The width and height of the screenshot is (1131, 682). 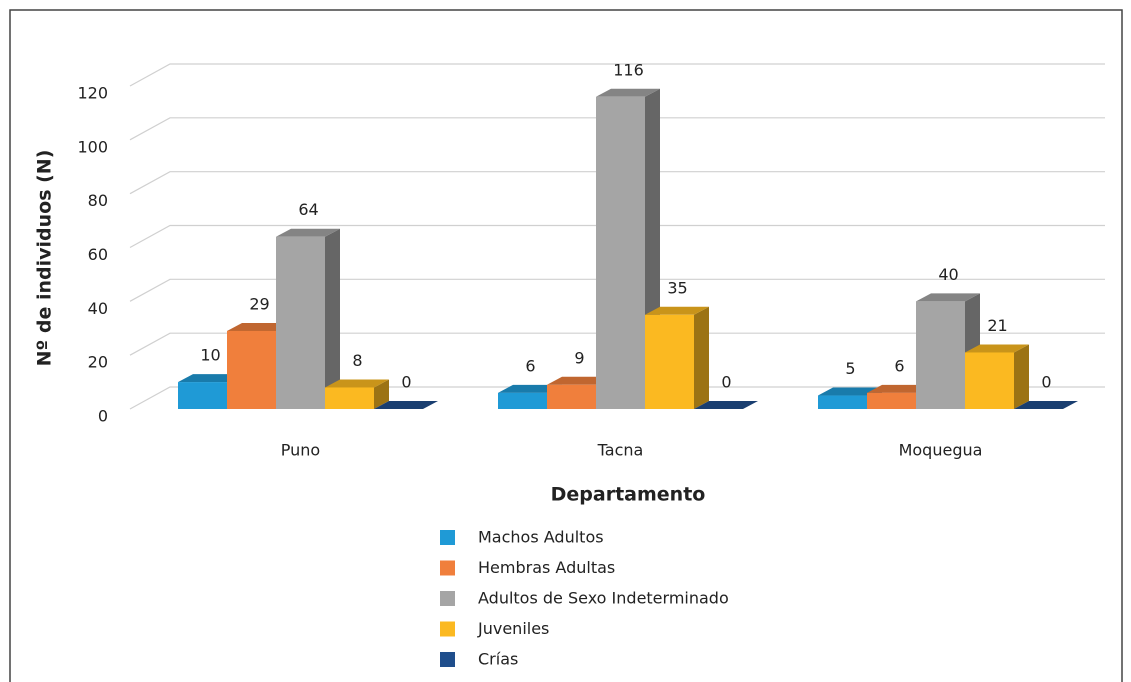 I want to click on y-tick-label: 60, so click(x=98, y=254).